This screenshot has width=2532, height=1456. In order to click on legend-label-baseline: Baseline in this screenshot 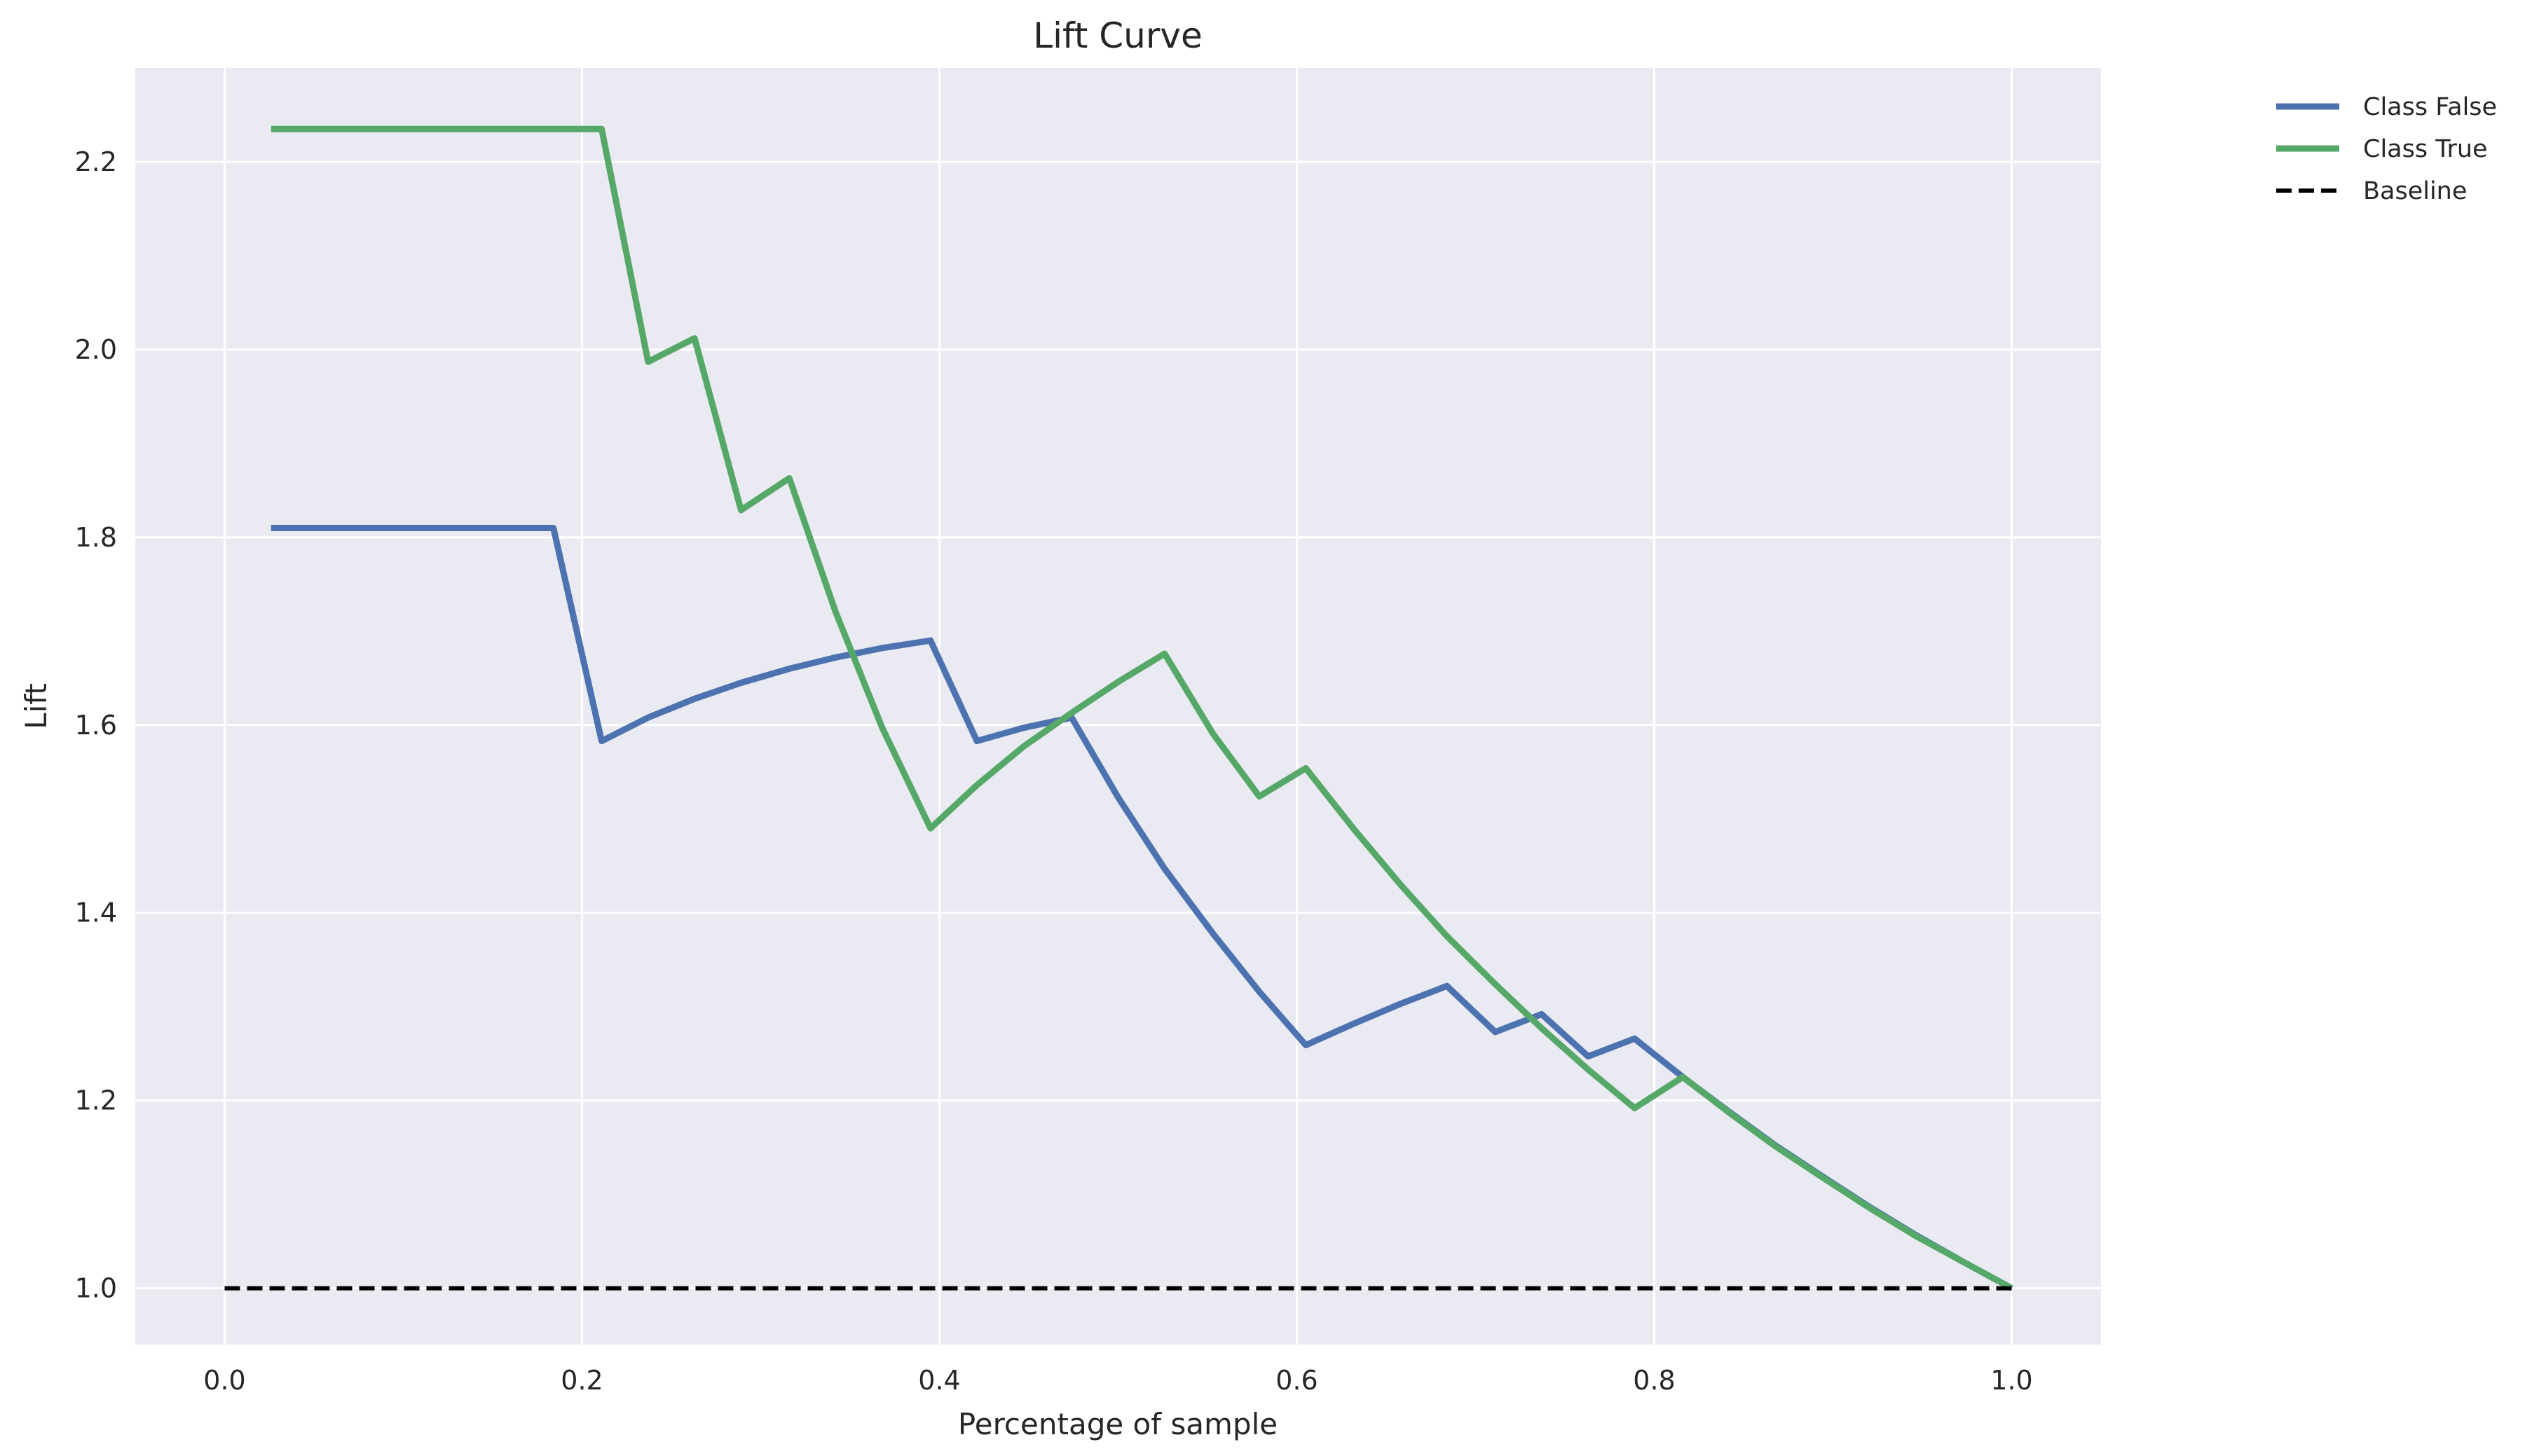, I will do `click(2415, 191)`.